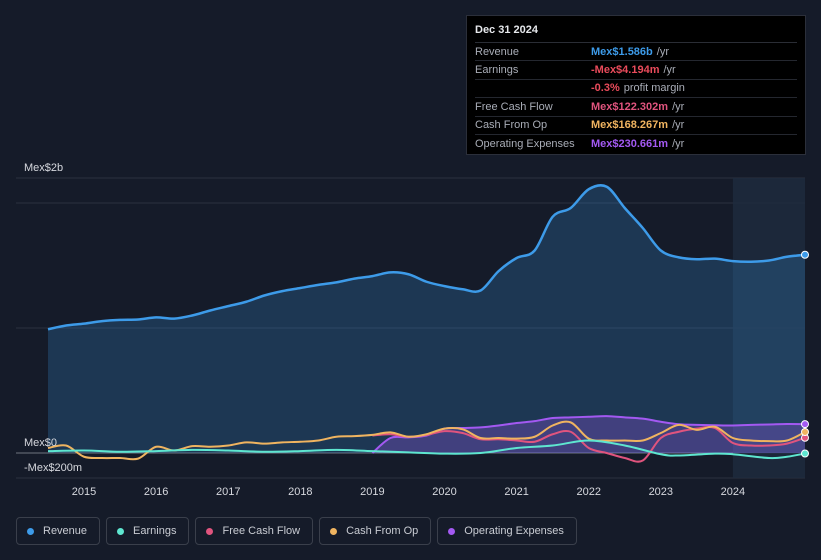 This screenshot has width=821, height=560. What do you see at coordinates (805, 354) in the screenshot?
I see `series-endpoints` at bounding box center [805, 354].